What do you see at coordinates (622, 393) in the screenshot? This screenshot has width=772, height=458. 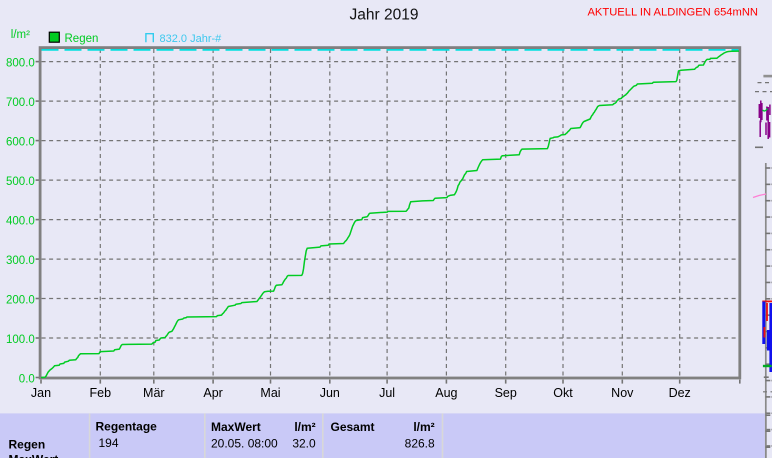 I see `svg-text: Nov` at bounding box center [622, 393].